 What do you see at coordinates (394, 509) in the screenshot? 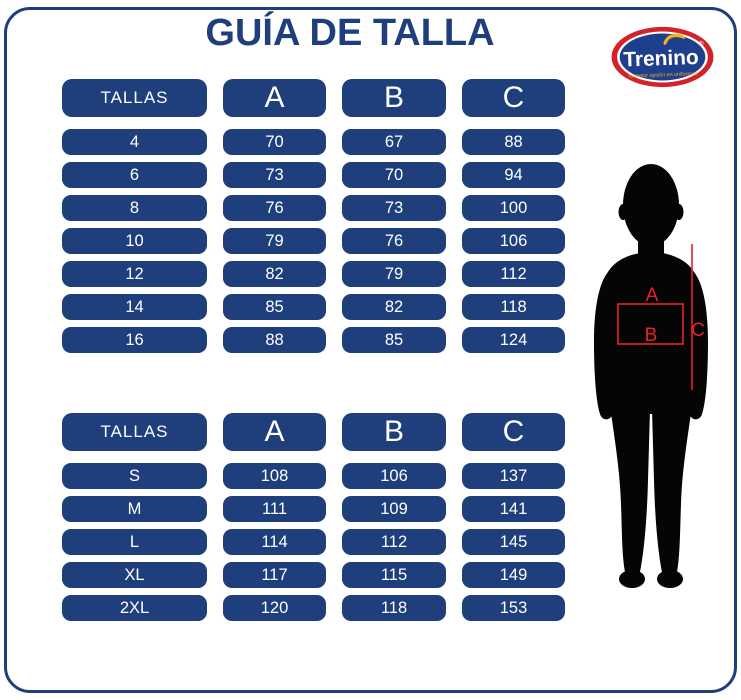
I see `measurement-value-cell: 109` at bounding box center [394, 509].